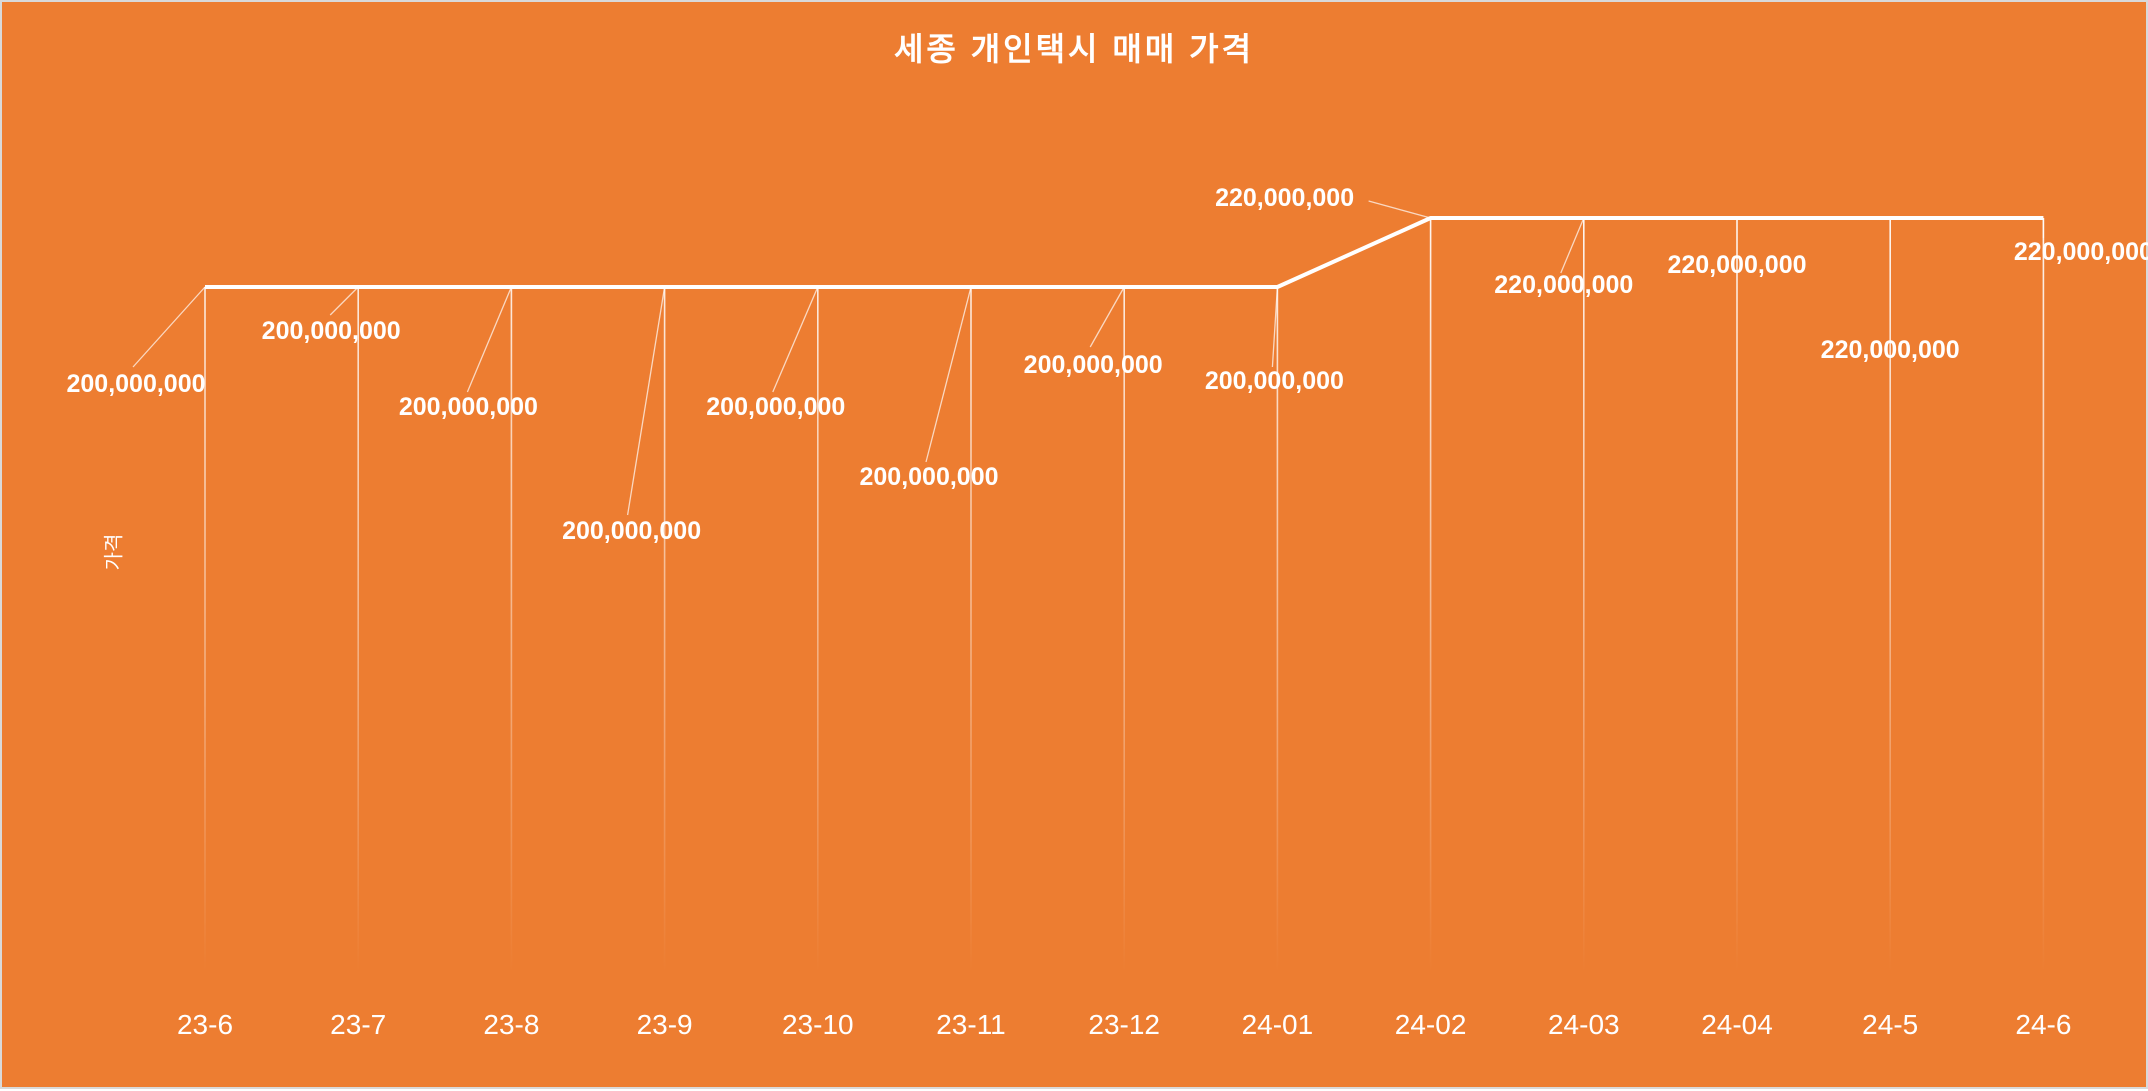 This screenshot has width=2148, height=1091. Describe the element at coordinates (205, 1024) in the screenshot. I see `x-tick-label: 23-6` at that location.